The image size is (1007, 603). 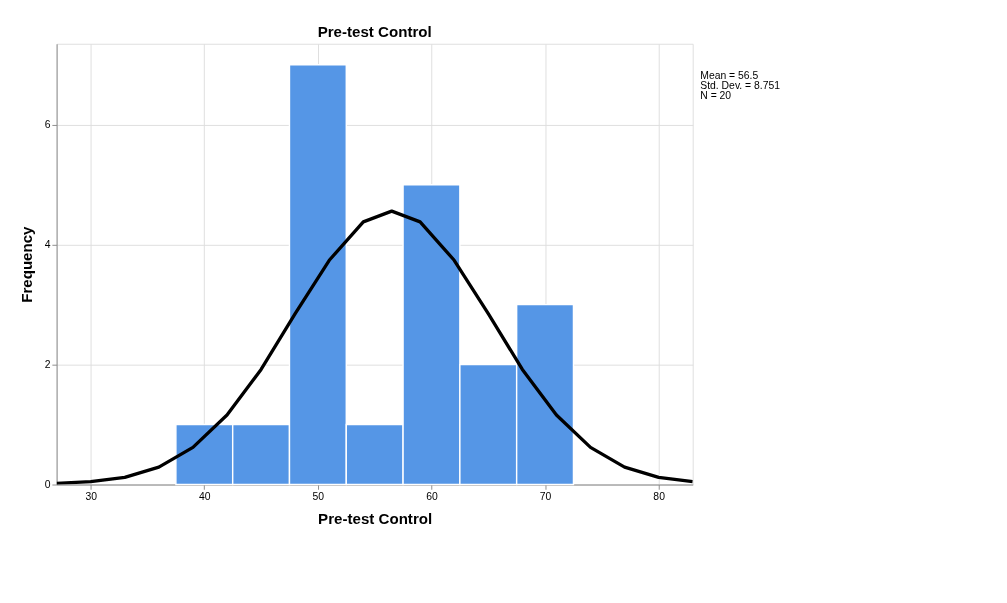 What do you see at coordinates (204, 497) in the screenshot?
I see `x-tick-label: 40` at bounding box center [204, 497].